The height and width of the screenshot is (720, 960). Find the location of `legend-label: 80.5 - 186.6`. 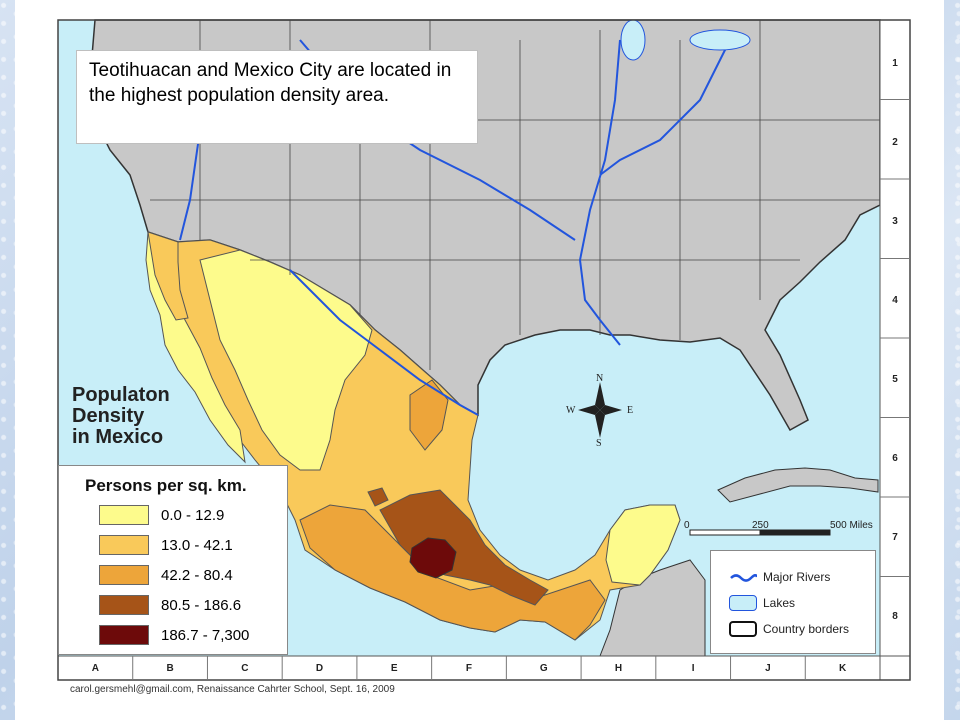

legend-label: 80.5 - 186.6 is located at coordinates (201, 605).